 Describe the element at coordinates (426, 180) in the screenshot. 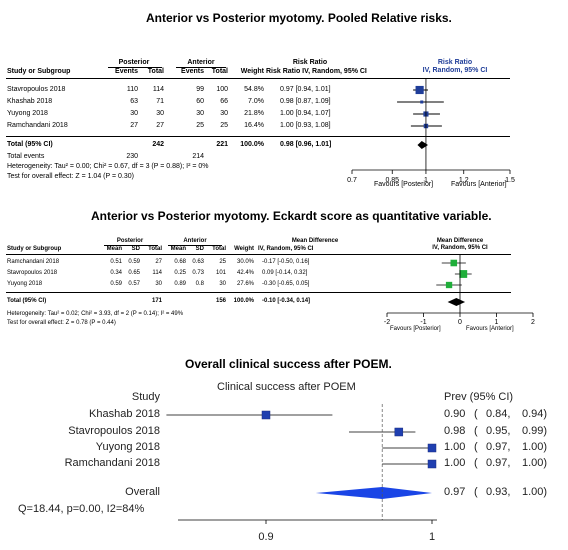

I see `c1-tick-label: 1` at that location.